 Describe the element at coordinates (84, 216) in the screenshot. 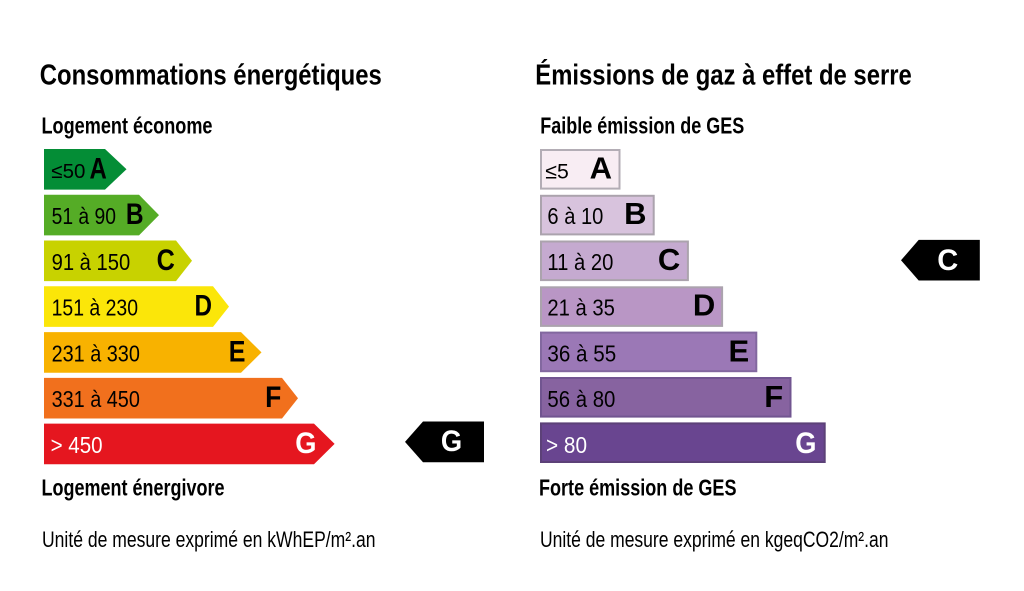

I see `svg-text: 51 à 90` at that location.